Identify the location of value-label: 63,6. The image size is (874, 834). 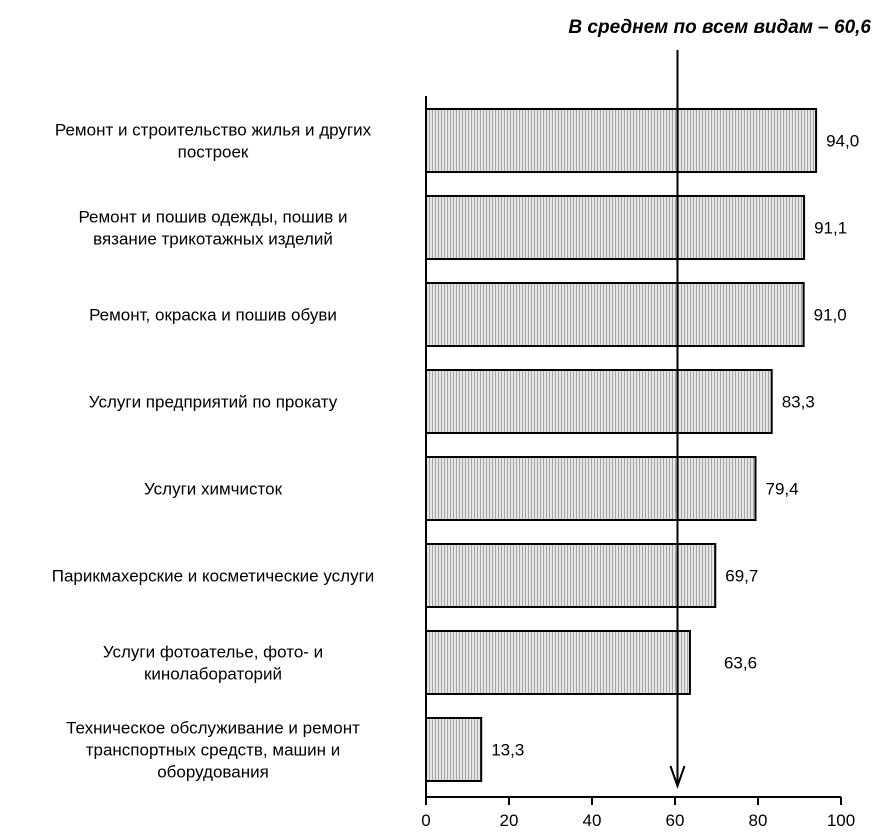
(740, 663).